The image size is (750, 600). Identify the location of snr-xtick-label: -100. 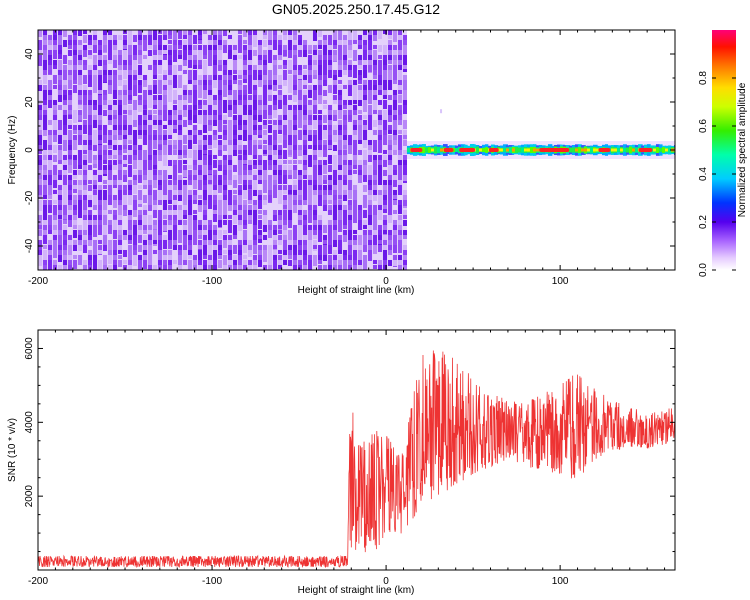
(212, 581).